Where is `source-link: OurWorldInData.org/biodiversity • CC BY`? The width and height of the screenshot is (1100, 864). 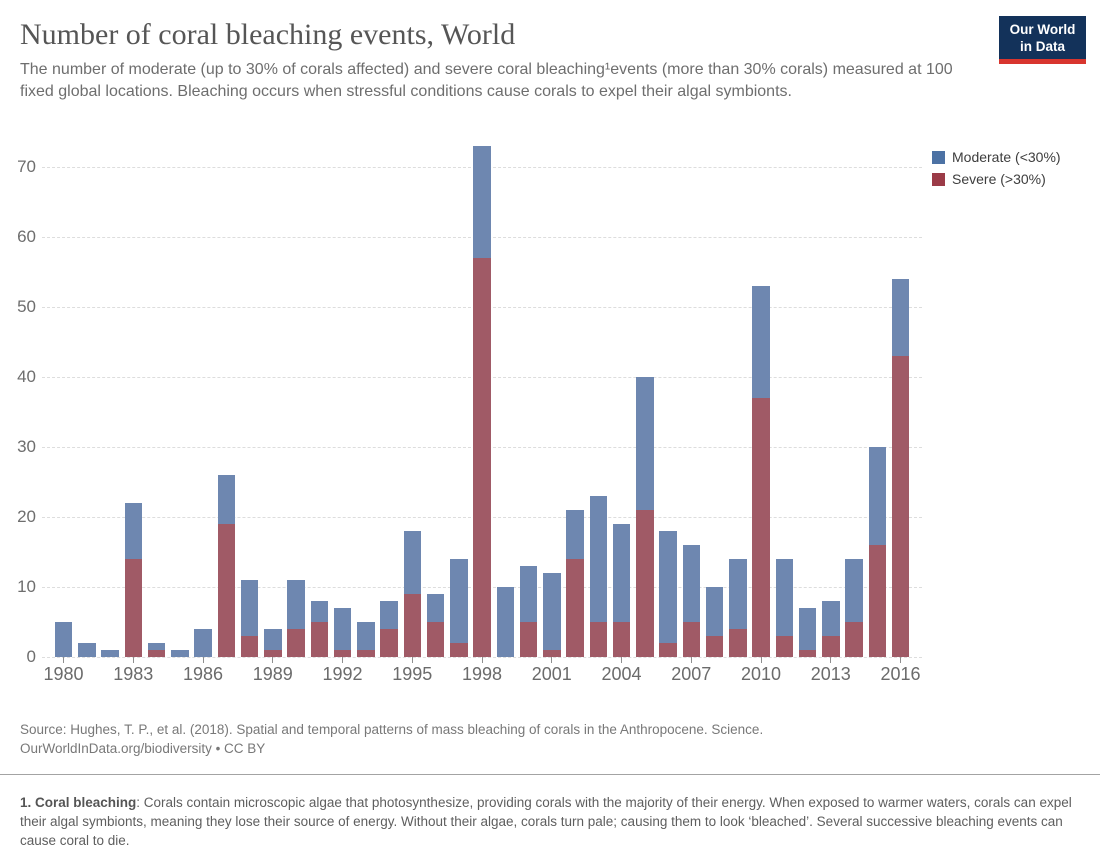
source-link: OurWorldInData.org/biodiversity • CC BY is located at coordinates (143, 748).